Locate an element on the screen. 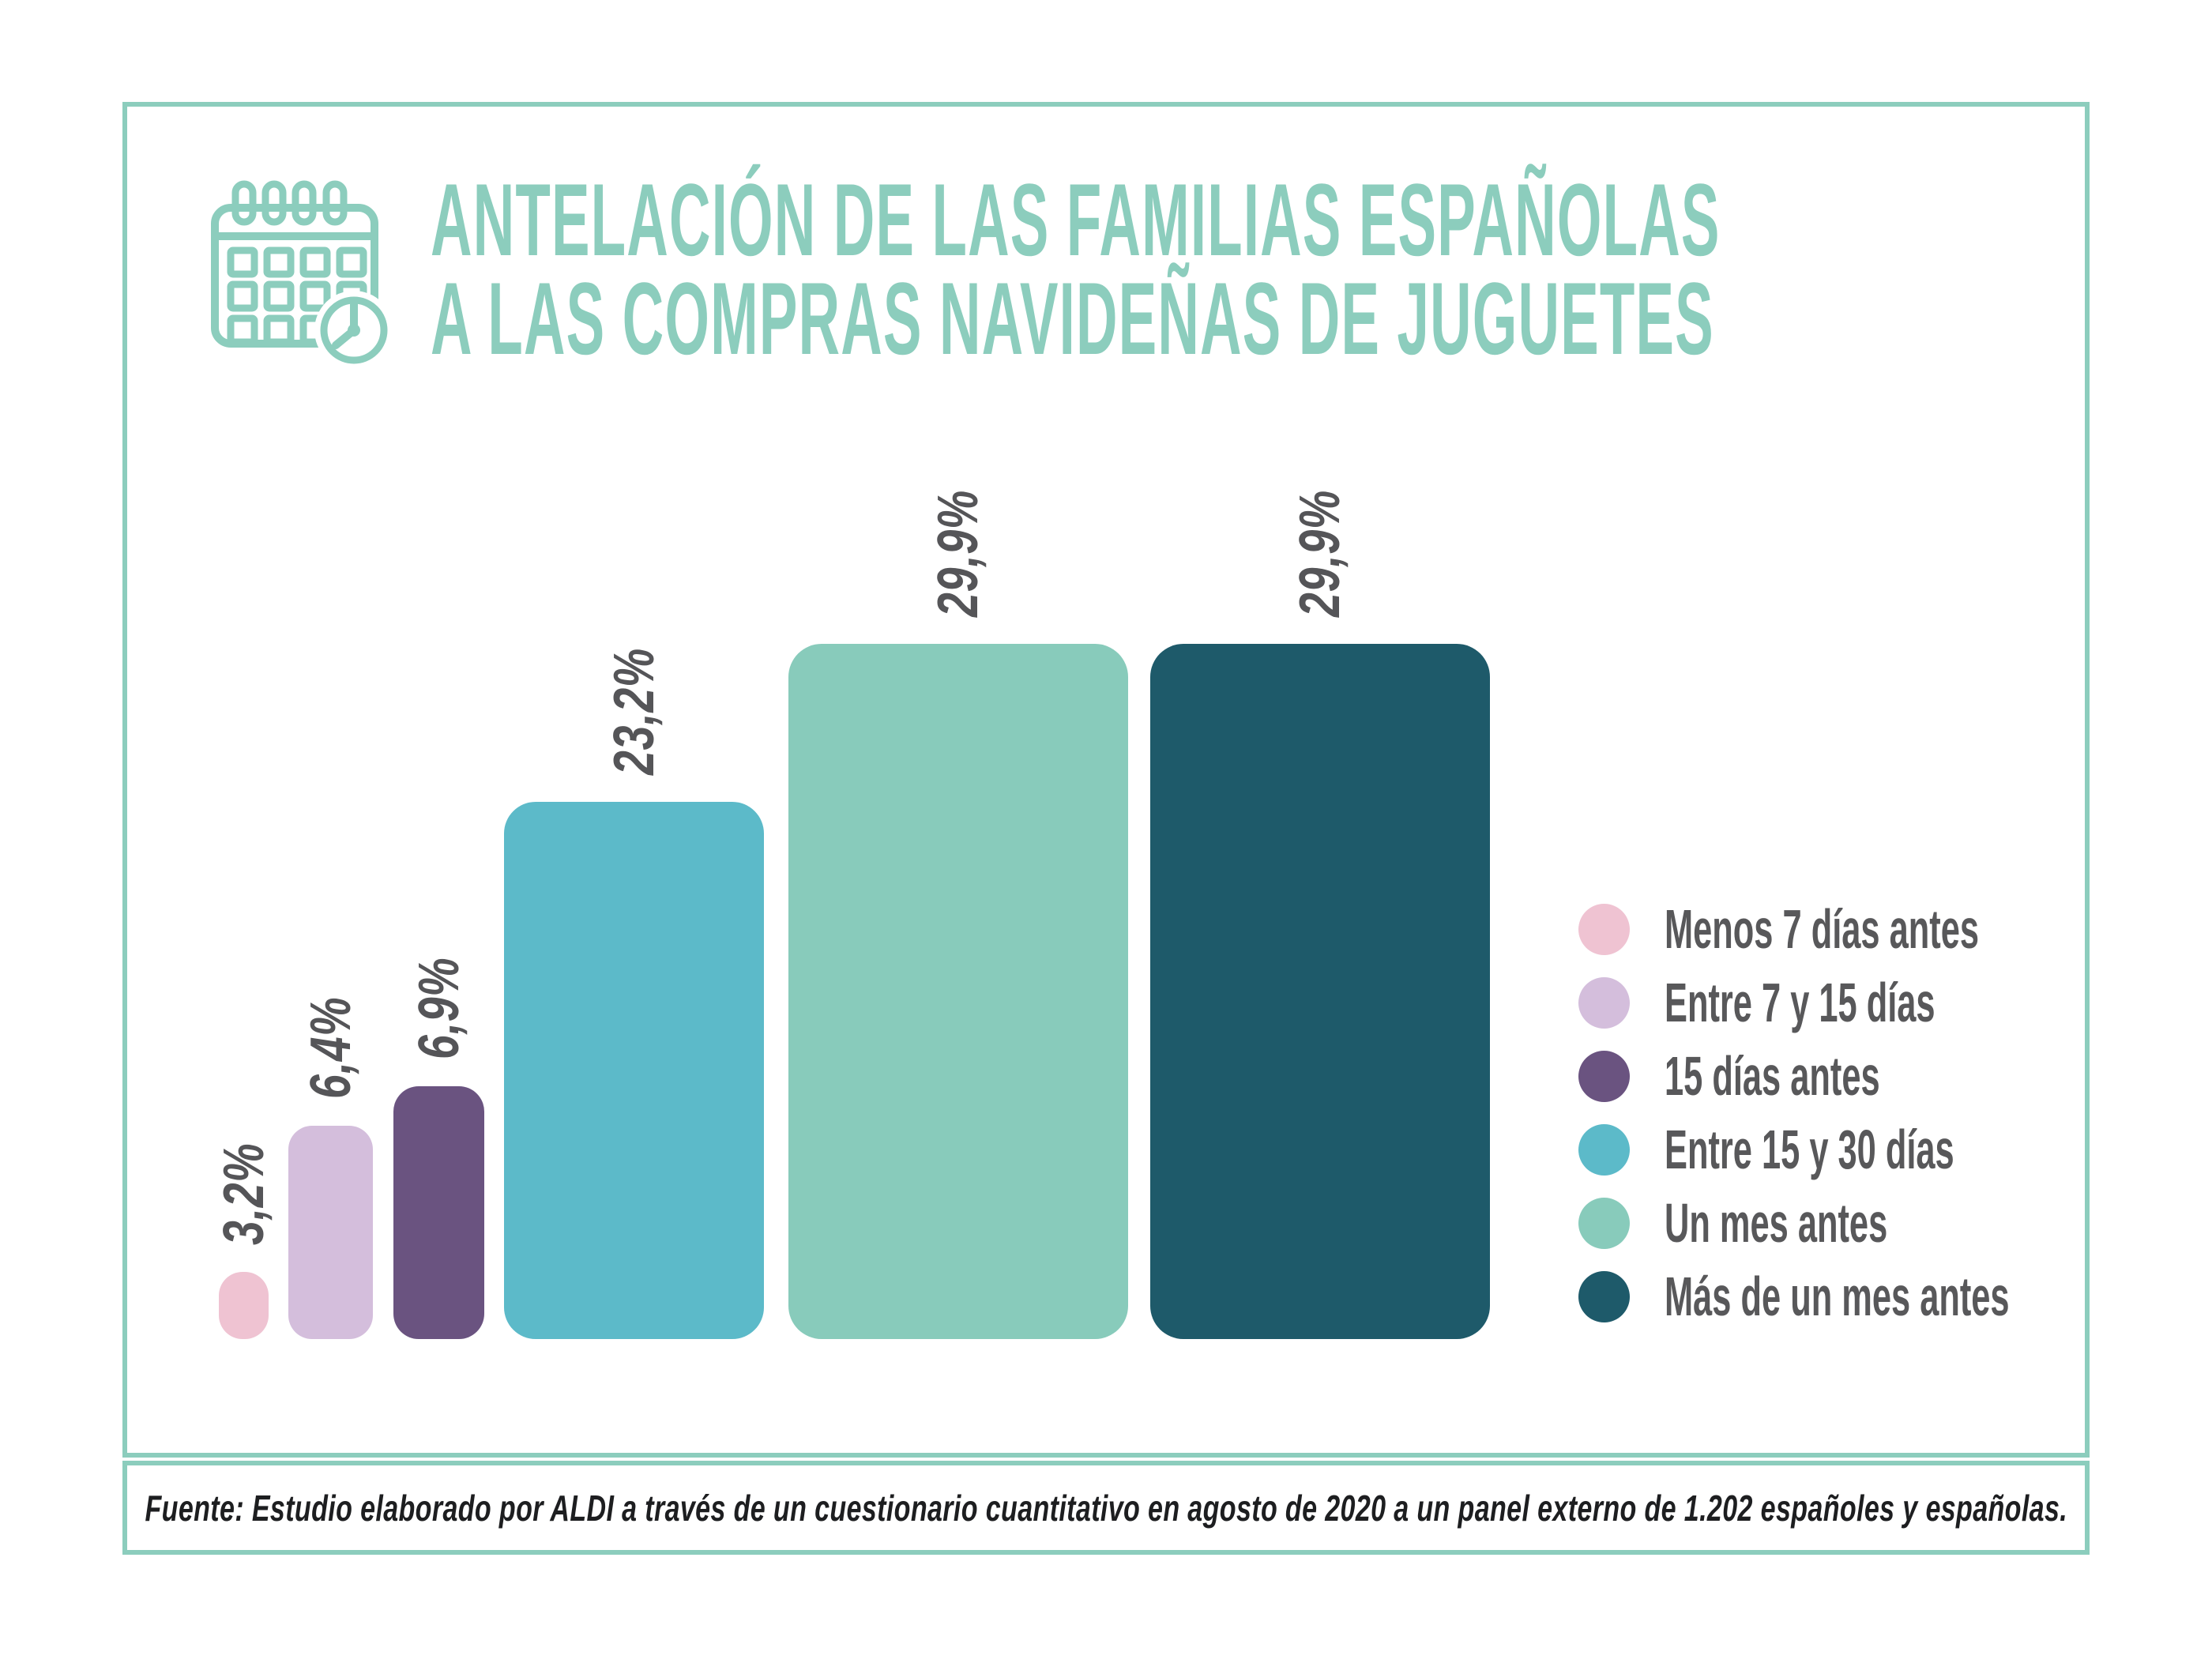 This screenshot has height=1659, width=2212. calendar-clock-icon is located at coordinates (302, 274).